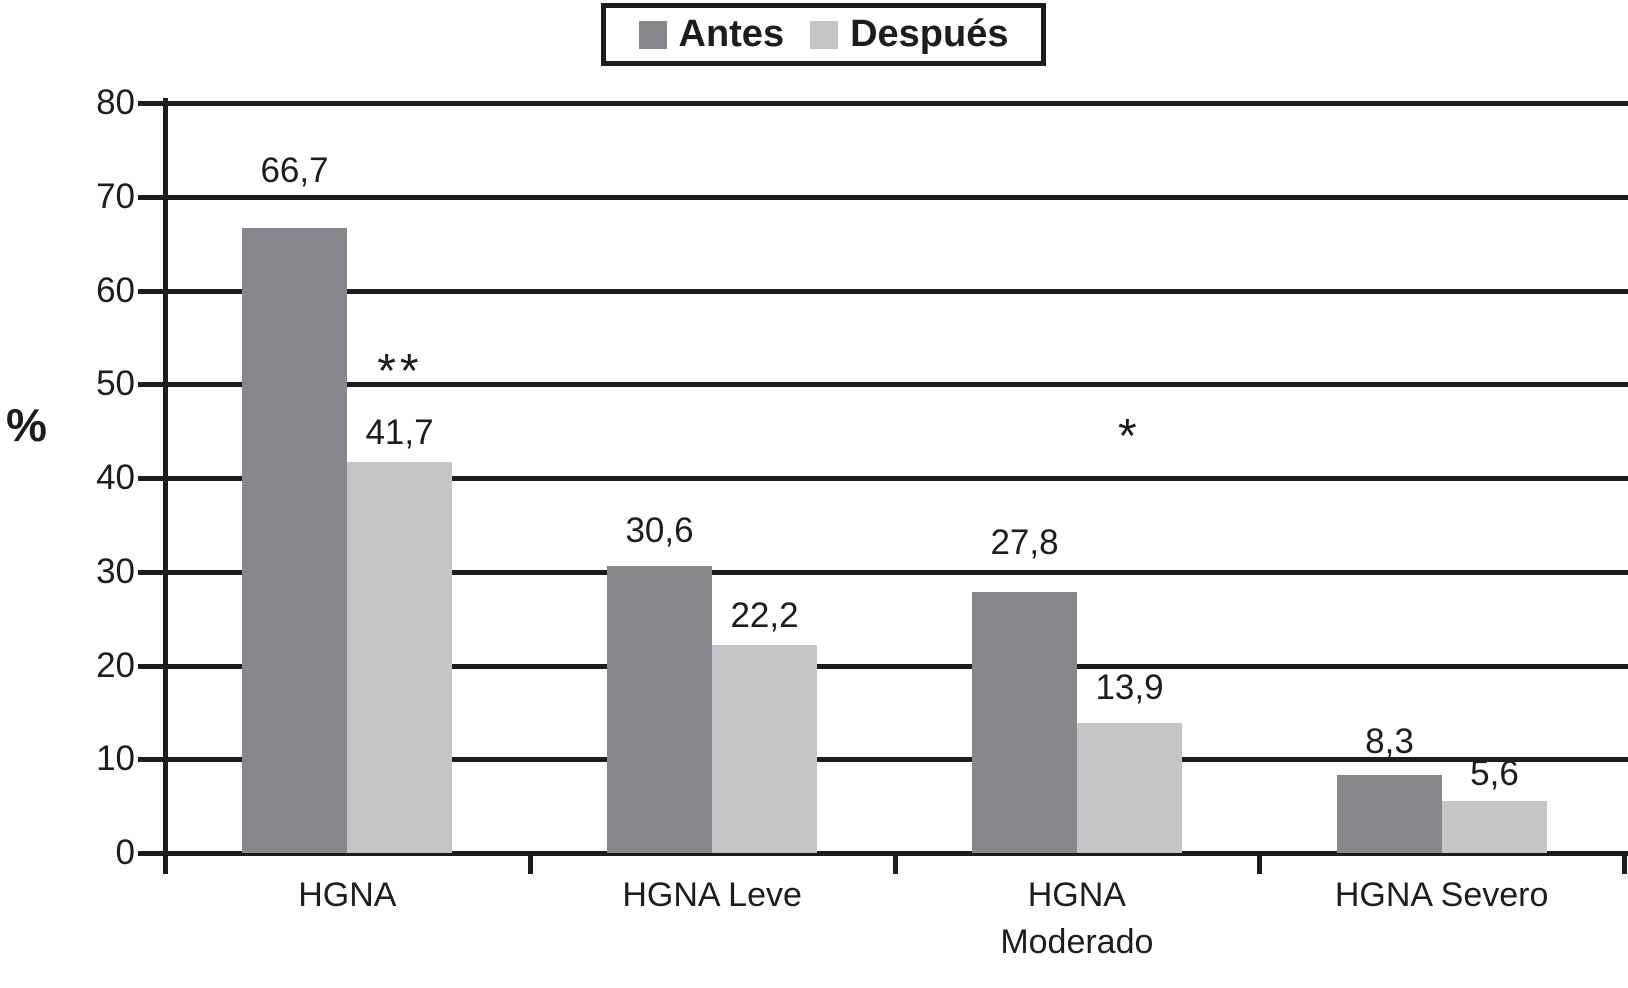 This screenshot has height=988, width=1628. Describe the element at coordinates (115, 102) in the screenshot. I see `y-tick-label-80: 80` at that location.